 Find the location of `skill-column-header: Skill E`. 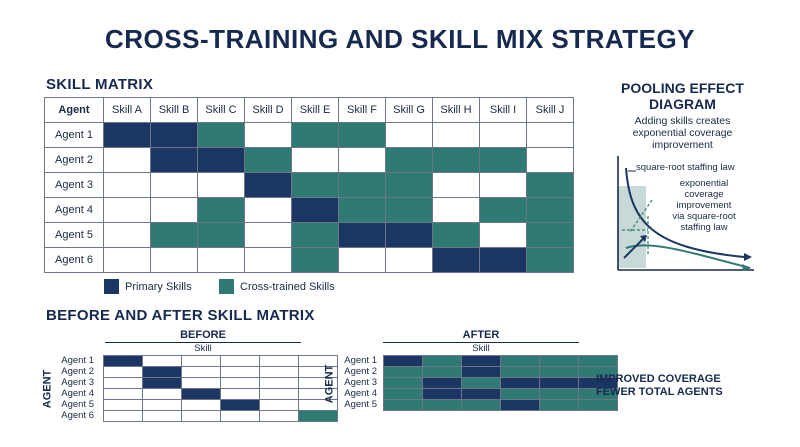

skill-column-header: Skill E is located at coordinates (315, 110).